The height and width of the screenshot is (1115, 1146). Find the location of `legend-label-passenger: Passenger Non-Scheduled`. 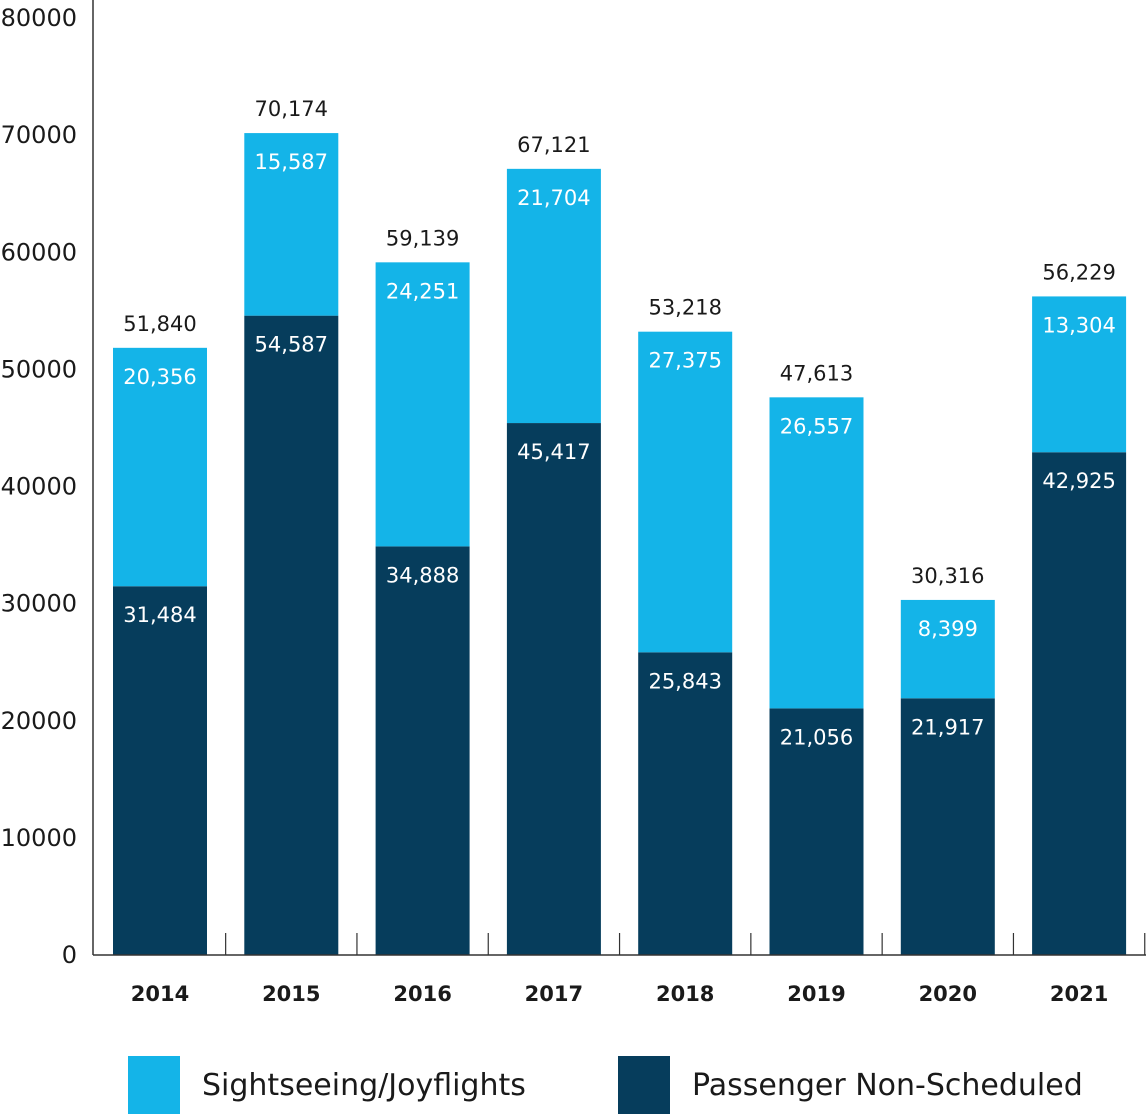

legend-label-passenger: Passenger Non-Scheduled is located at coordinates (887, 1085).